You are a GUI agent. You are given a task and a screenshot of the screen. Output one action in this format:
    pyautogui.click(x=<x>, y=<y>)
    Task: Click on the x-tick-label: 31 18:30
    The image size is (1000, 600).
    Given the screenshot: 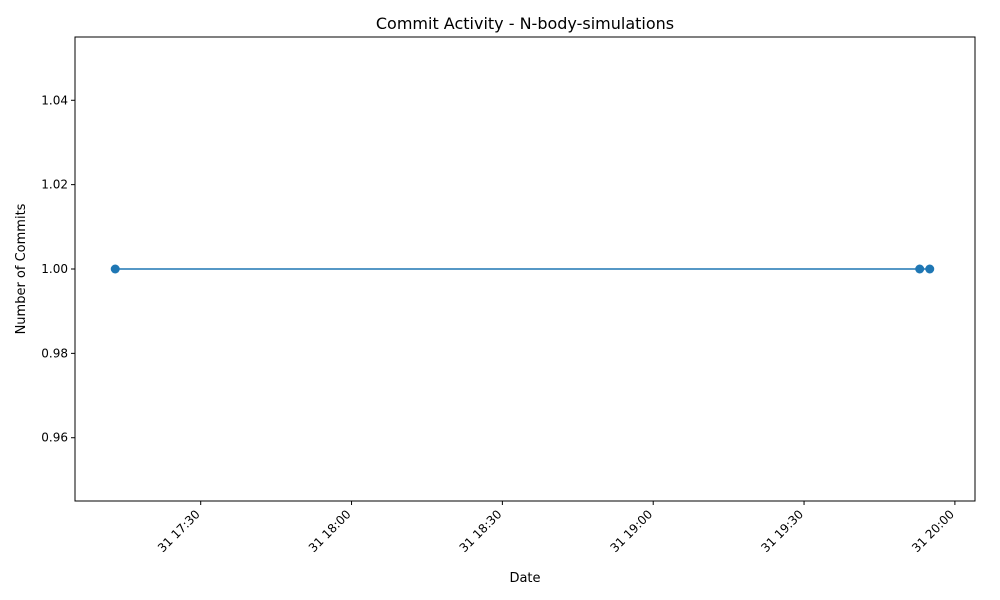 What is the action you would take?
    pyautogui.click(x=481, y=531)
    